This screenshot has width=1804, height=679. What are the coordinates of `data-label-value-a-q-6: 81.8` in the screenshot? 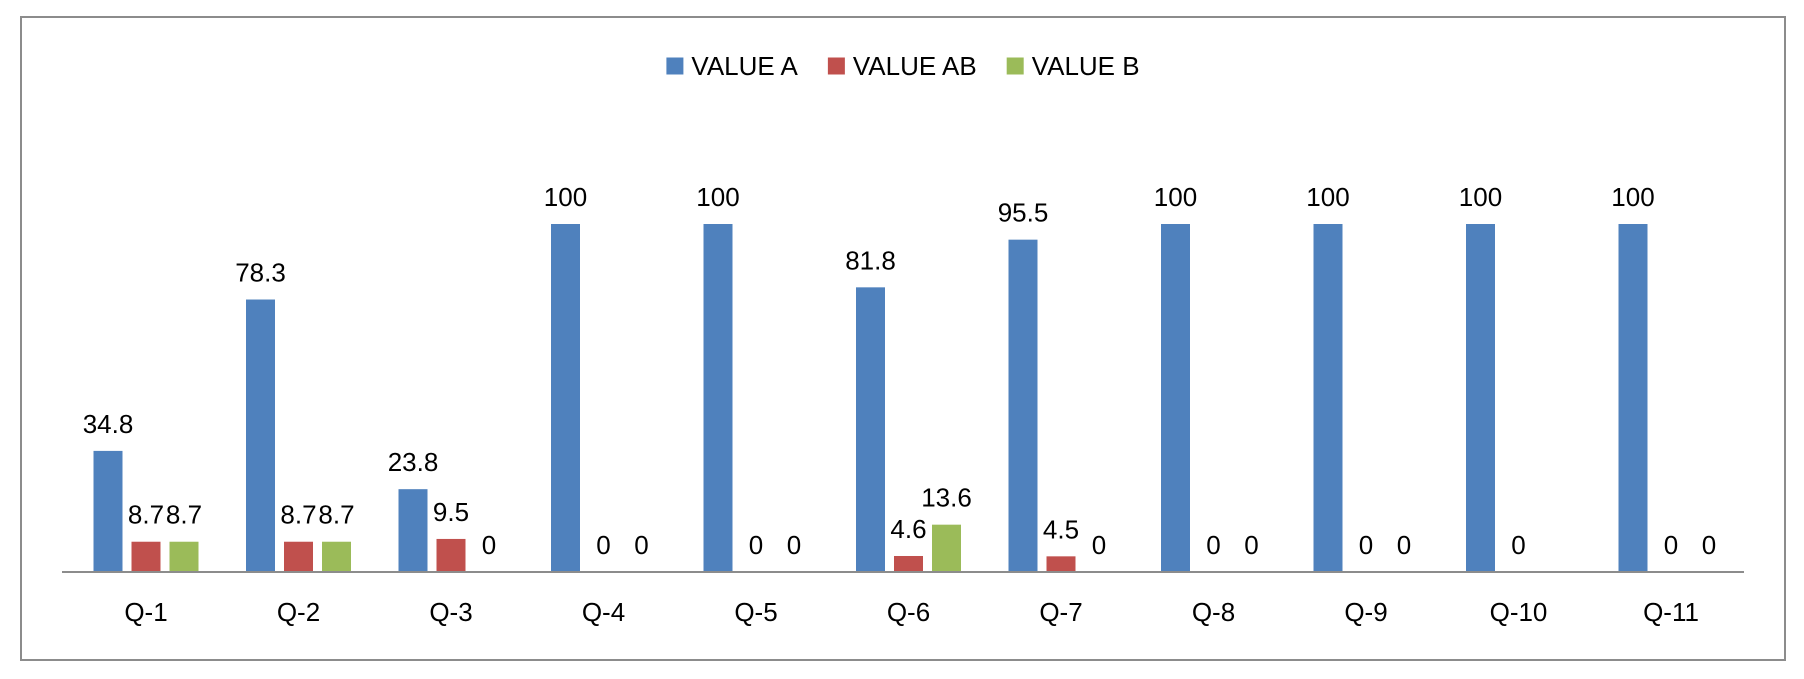 It's located at (870, 260).